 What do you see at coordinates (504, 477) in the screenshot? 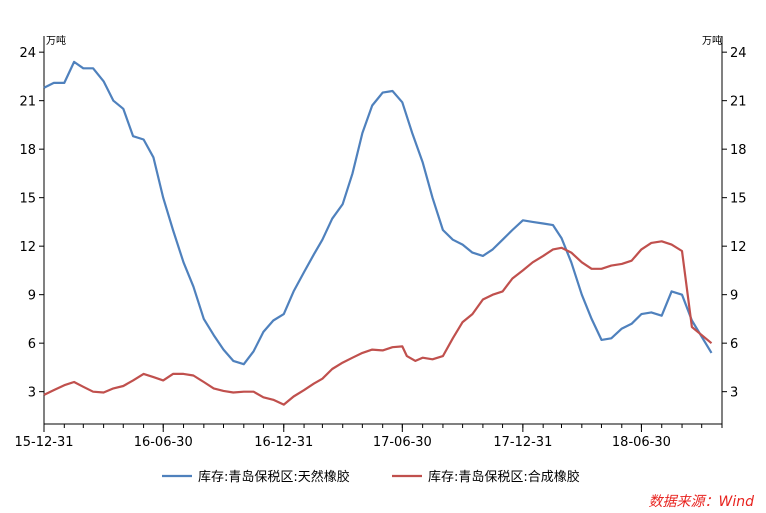
I see `legend-label-2: 库存:青岛保税区:合成橡胶` at bounding box center [504, 477].